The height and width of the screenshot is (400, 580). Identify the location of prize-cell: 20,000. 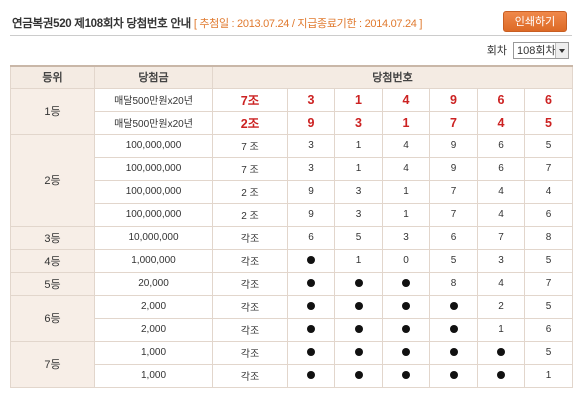
(153, 283).